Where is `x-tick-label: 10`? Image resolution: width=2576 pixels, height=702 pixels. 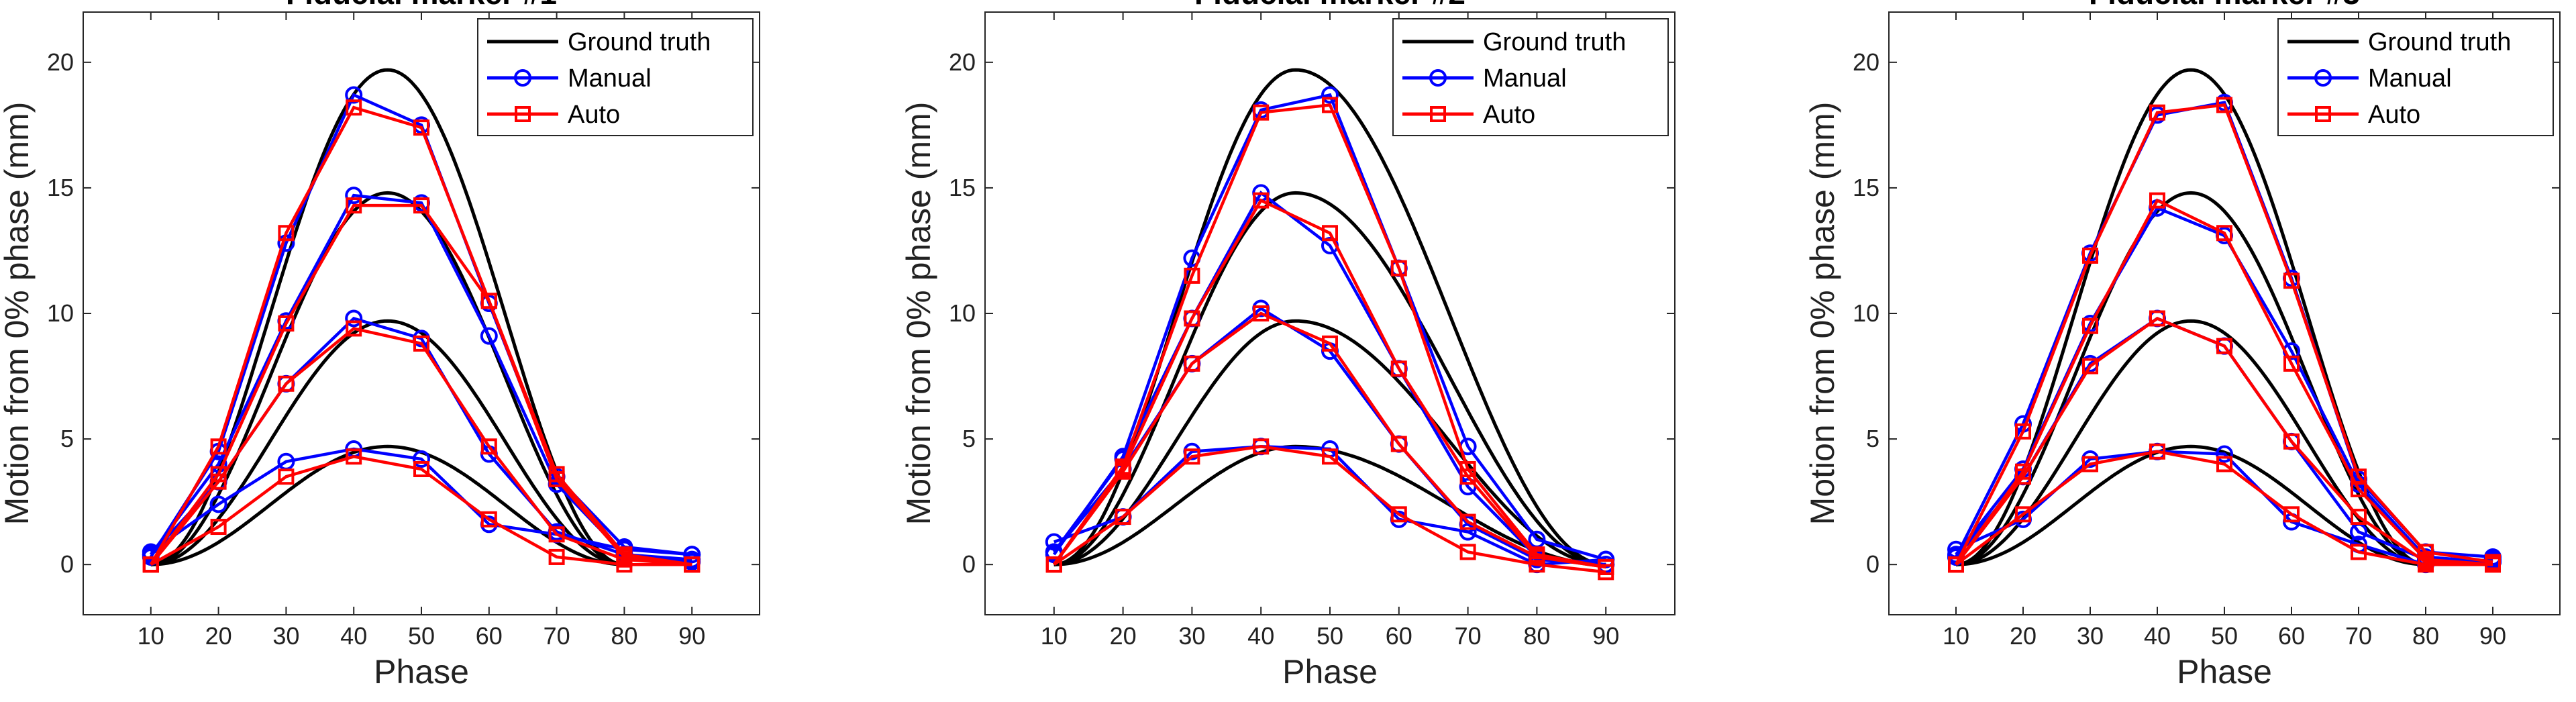 x-tick-label: 10 is located at coordinates (1054, 636).